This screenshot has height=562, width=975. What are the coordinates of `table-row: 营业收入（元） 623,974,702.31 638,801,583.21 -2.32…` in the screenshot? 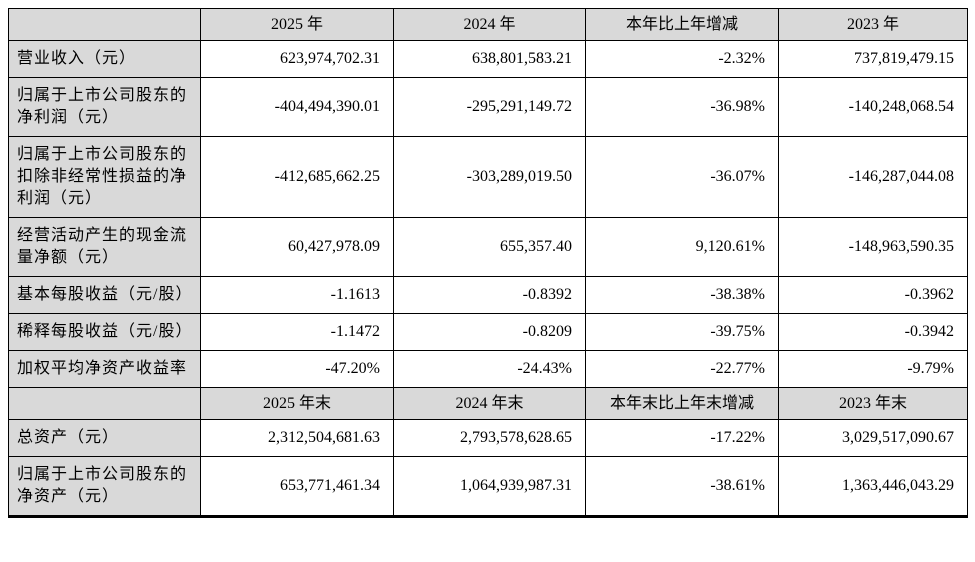 It's located at (488, 59).